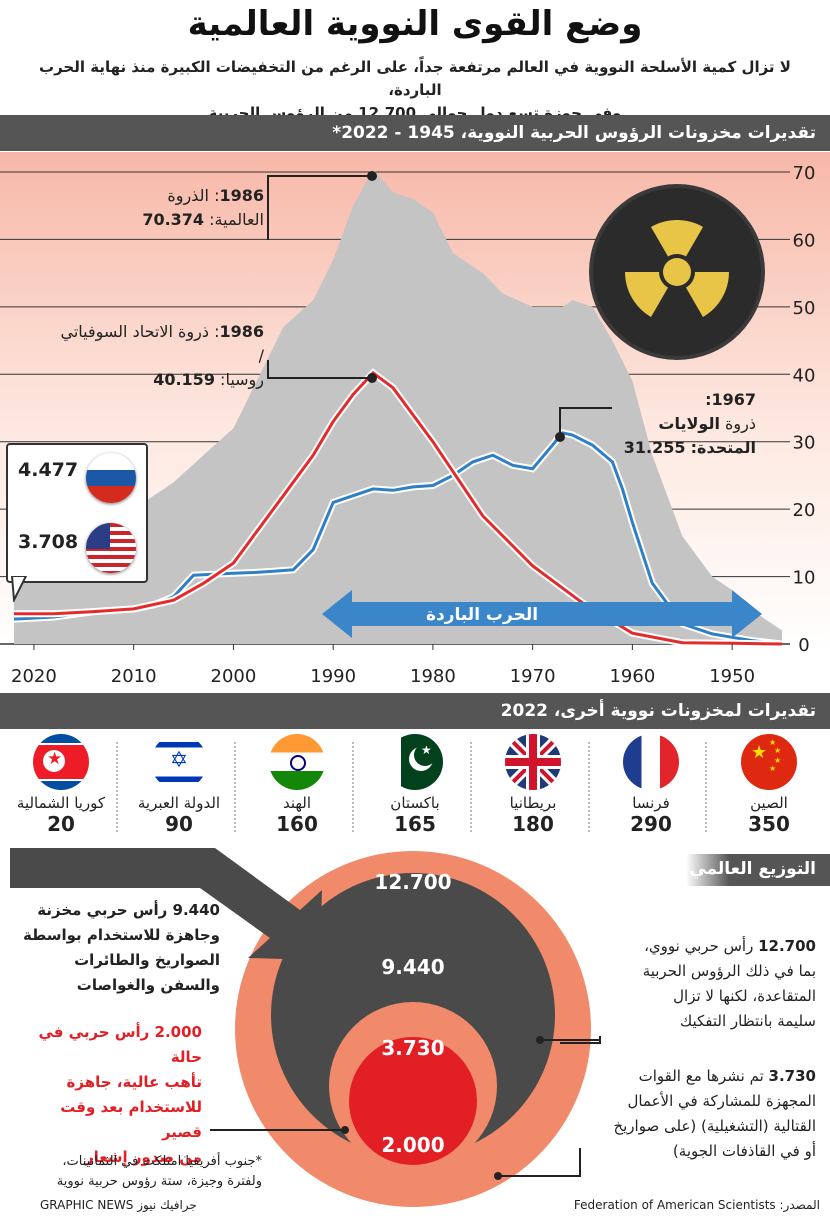 Image resolution: width=830 pixels, height=1226 pixels. Describe the element at coordinates (77, 513) in the screenshot. I see `current-stockpile-callout: 4.477 3.708` at that location.